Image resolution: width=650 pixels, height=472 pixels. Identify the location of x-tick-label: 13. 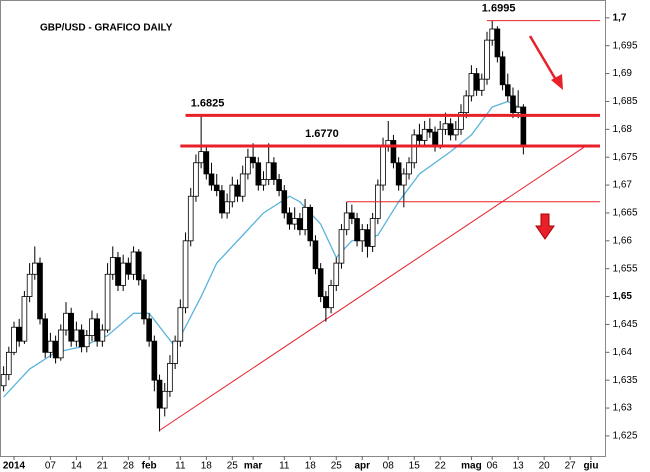
(519, 466).